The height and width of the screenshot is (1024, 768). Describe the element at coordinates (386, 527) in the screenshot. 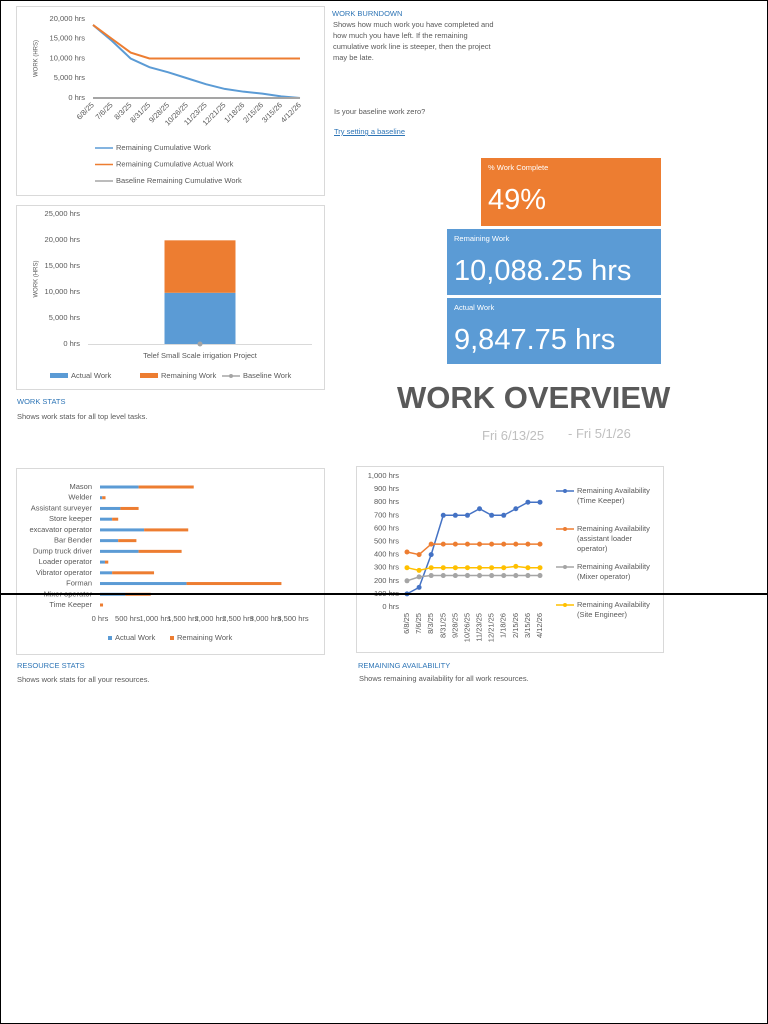

I see `y-tick-label: 600 hrs` at that location.